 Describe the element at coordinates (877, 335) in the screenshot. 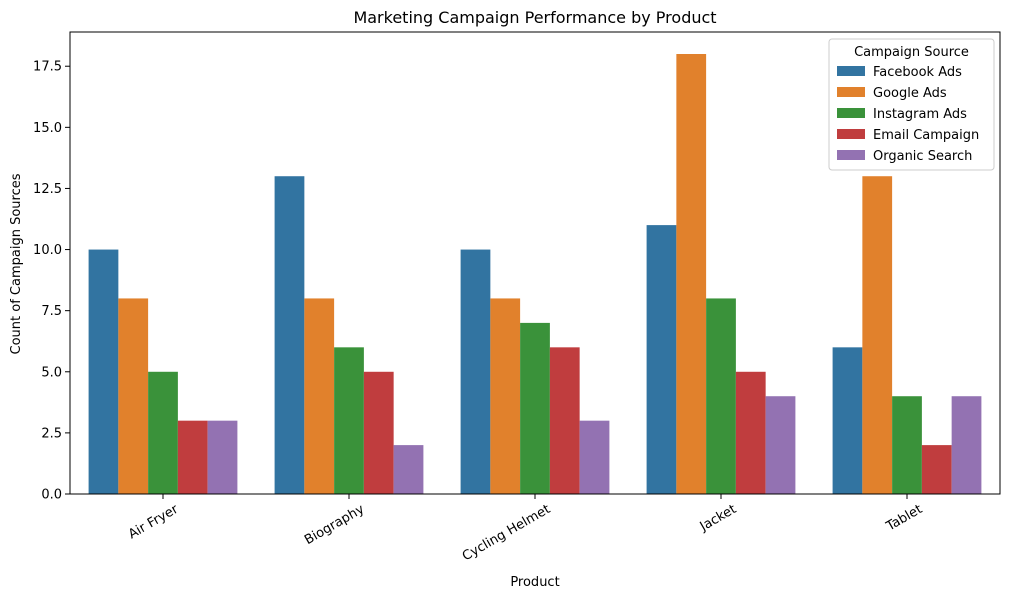

I see `bar-google-ads-tablet` at that location.